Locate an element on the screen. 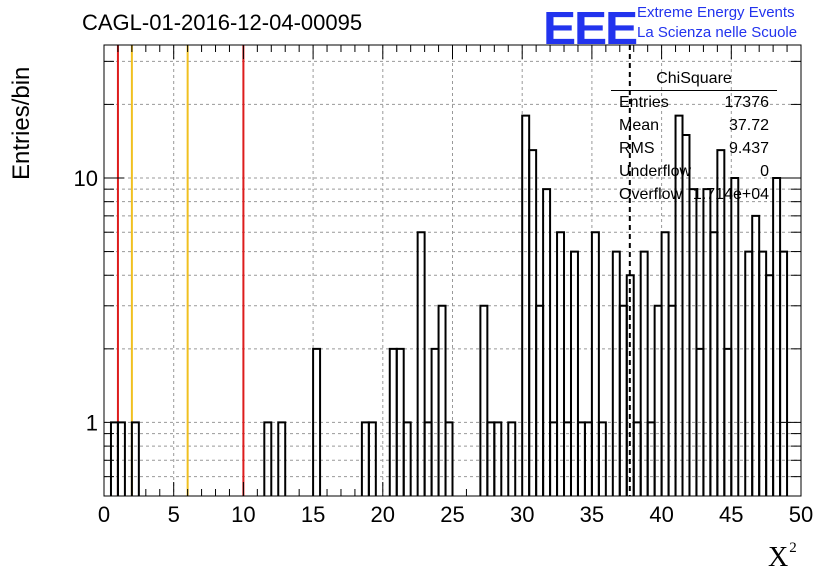 Image resolution: width=836 pixels, height=574 pixels. stats-value: 9.437 is located at coordinates (748, 148).